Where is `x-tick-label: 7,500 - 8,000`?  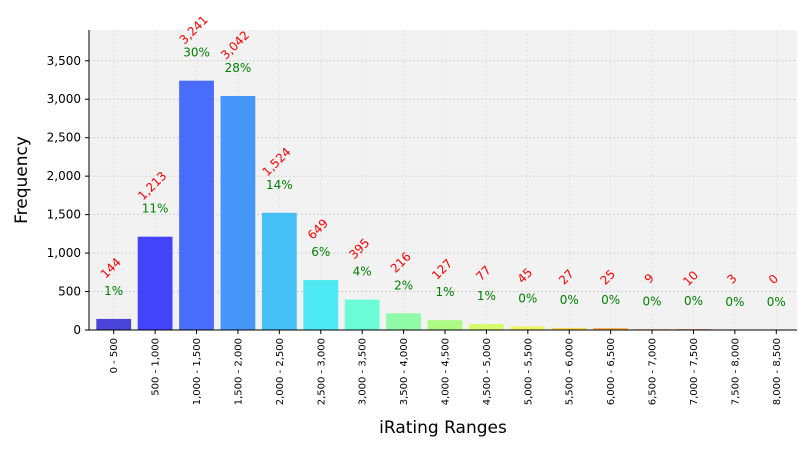
x-tick-label: 7,500 - 8,000 is located at coordinates (735, 371).